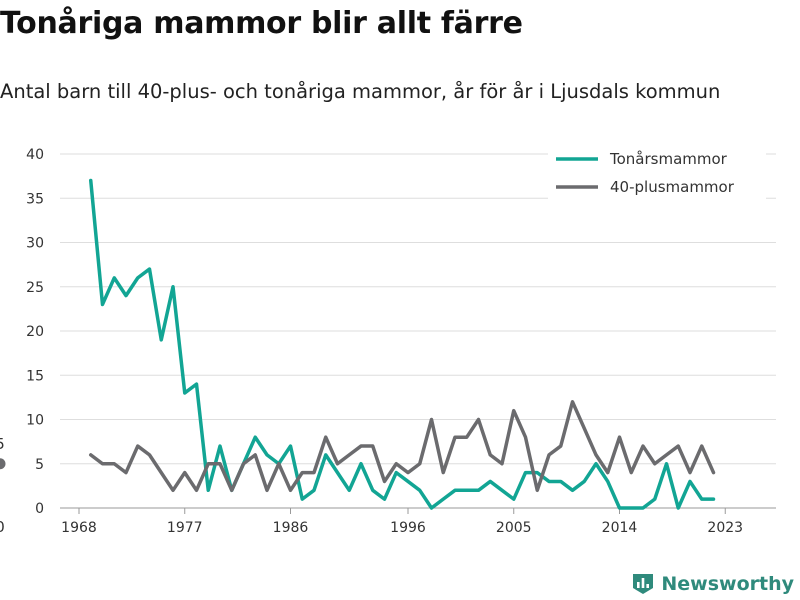  Describe the element at coordinates (514, 528) in the screenshot. I see `x-tick-label: 2005` at that location.